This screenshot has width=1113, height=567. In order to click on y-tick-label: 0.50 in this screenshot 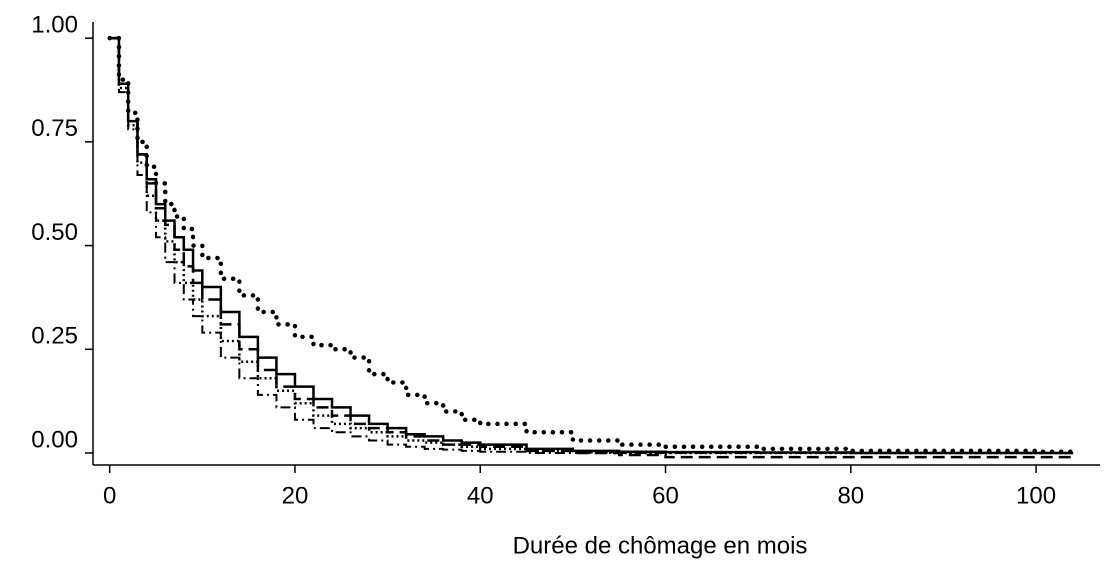, I will do `click(54, 232)`.